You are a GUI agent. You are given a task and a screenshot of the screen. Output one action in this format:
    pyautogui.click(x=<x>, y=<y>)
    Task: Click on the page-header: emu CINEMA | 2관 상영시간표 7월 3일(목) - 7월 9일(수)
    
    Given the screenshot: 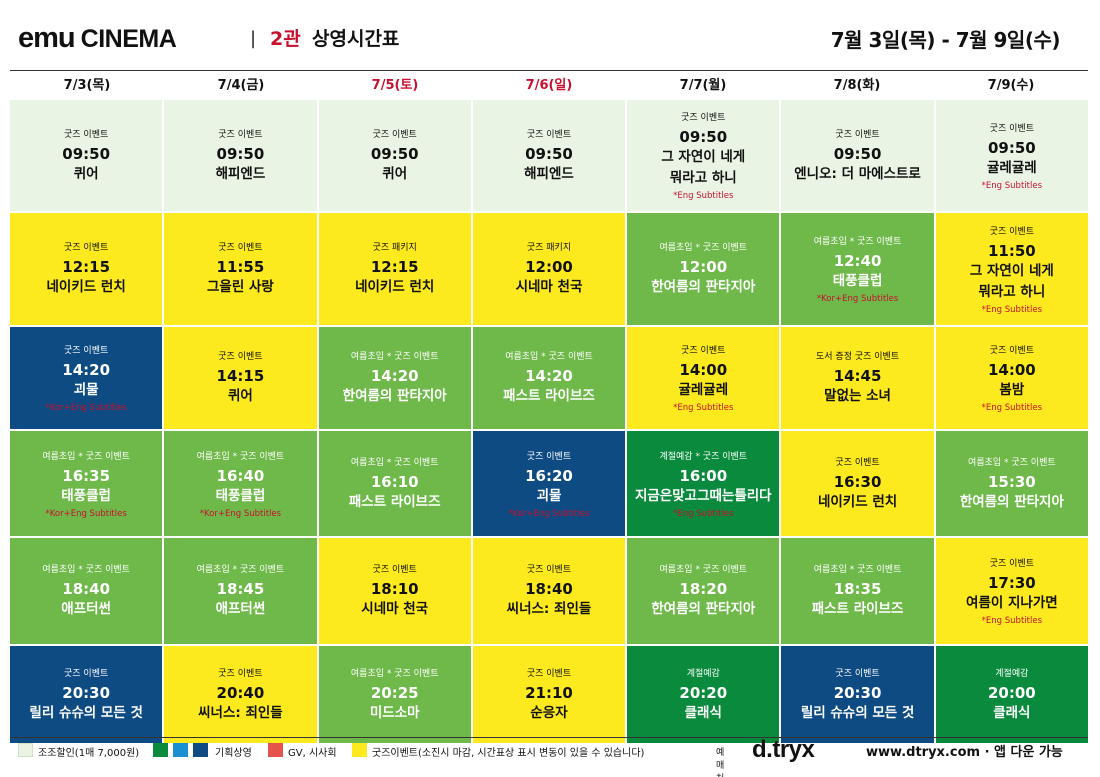 What is the action you would take?
    pyautogui.click(x=539, y=39)
    